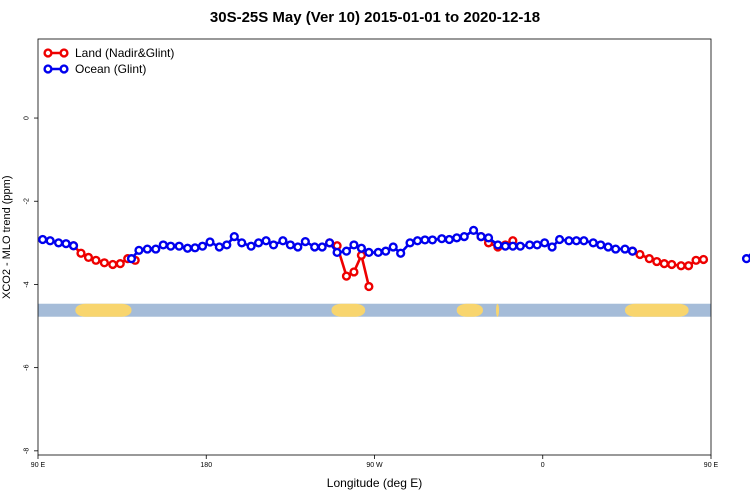  I want to click on ocean-band, so click(374, 310).